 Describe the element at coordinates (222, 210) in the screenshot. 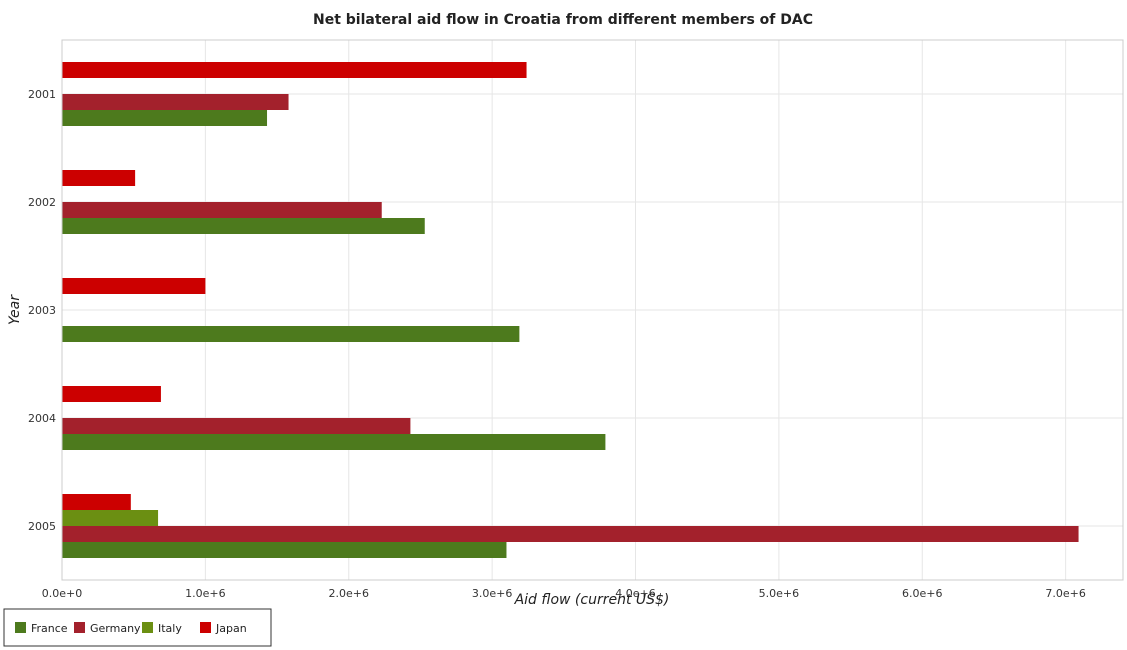

I see `bar-germany-2002` at that location.